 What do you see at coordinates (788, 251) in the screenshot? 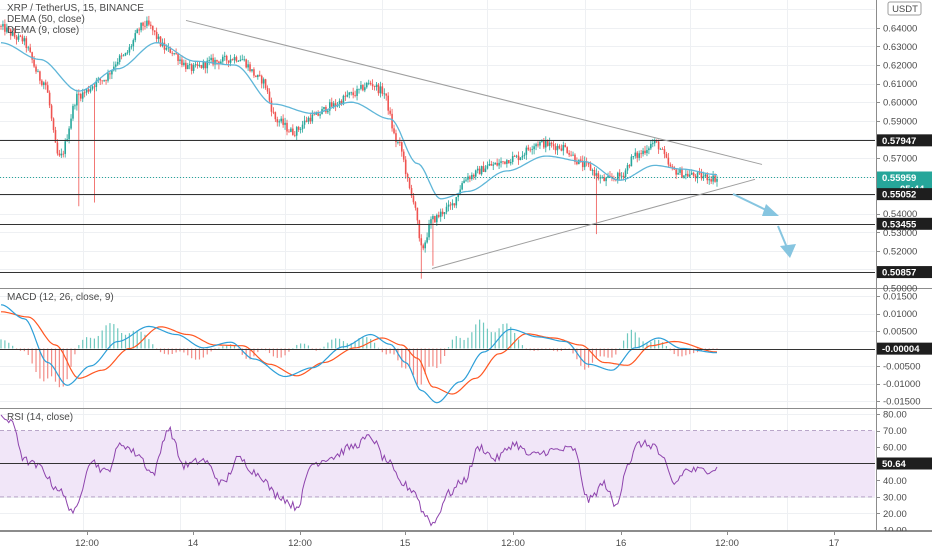
I see `arrow-head-icon` at bounding box center [788, 251].